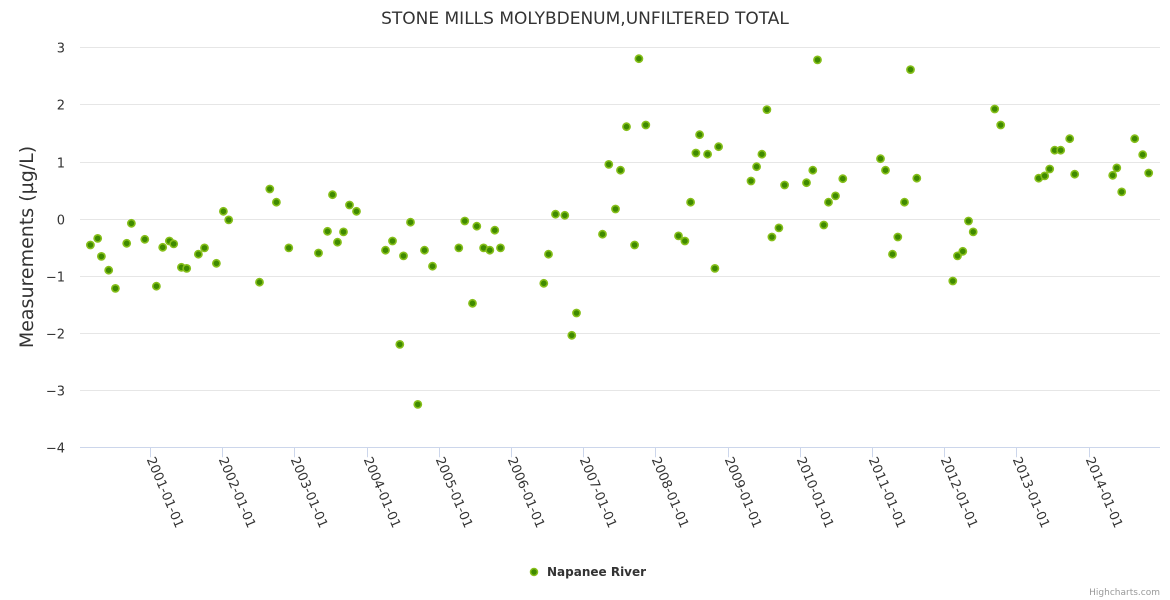 This screenshot has height=600, width=1170. I want to click on legend: Napanee River, so click(588, 572).